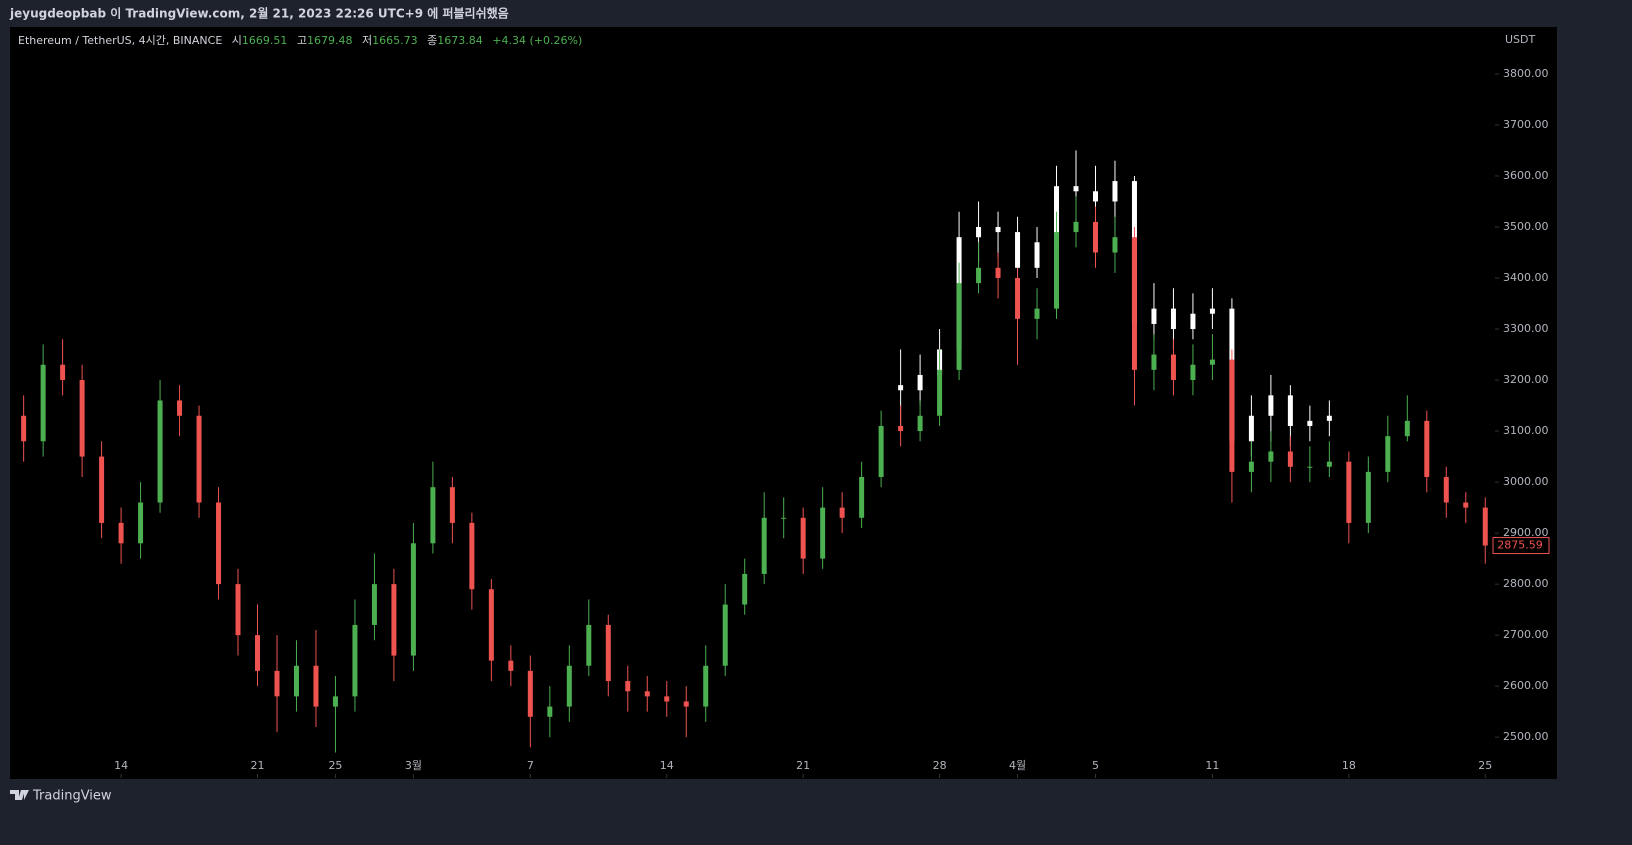  I want to click on label: 고, so click(302, 40).